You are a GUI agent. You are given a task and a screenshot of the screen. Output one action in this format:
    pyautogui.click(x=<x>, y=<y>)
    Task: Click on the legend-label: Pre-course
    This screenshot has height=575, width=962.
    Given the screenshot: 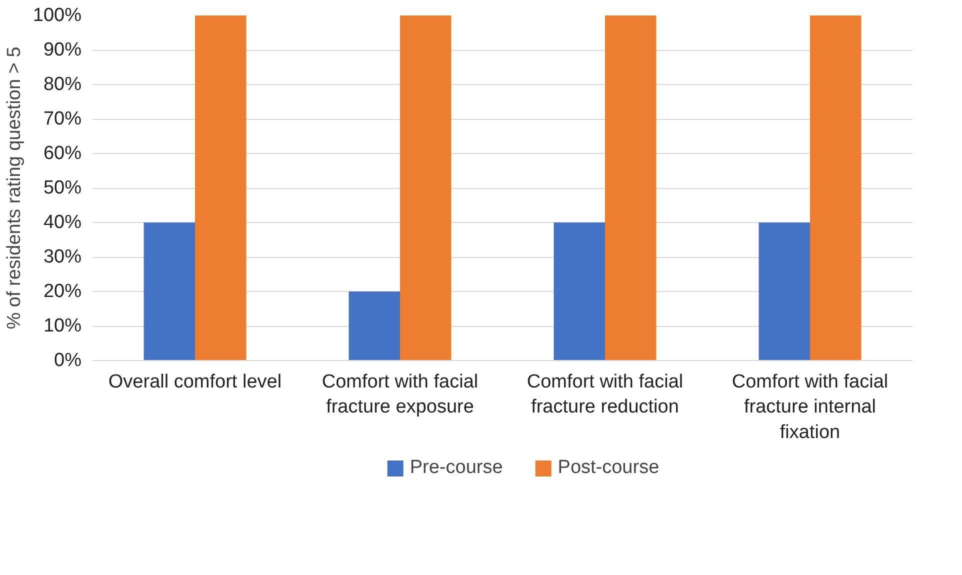 What is the action you would take?
    pyautogui.click(x=456, y=467)
    